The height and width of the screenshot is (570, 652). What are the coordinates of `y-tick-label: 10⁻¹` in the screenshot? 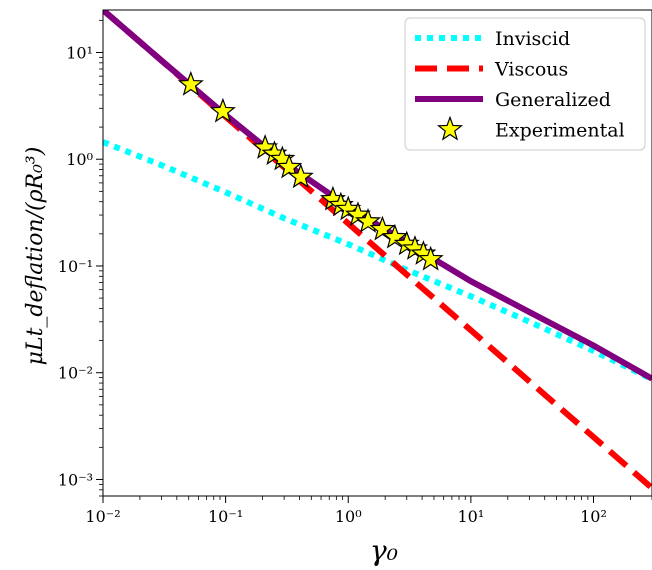 It's located at (75, 266).